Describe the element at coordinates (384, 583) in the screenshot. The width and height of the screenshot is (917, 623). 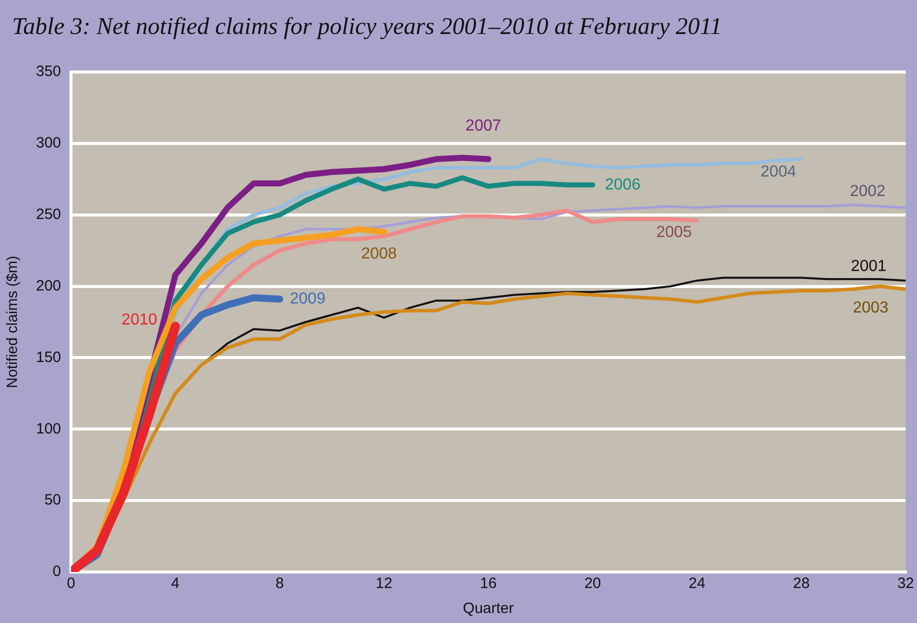
I see `x-tick-label: 12` at that location.